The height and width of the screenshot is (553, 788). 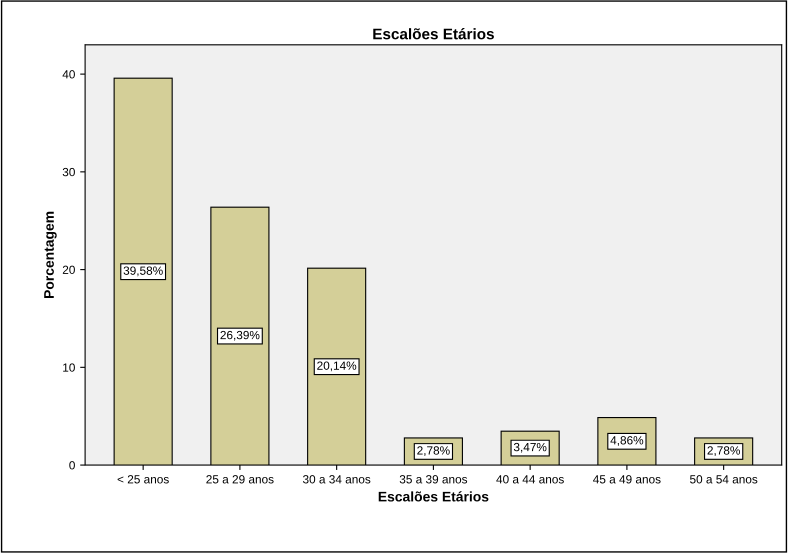 What do you see at coordinates (240, 335) in the screenshot?
I see `data-label: 26,39%` at bounding box center [240, 335].